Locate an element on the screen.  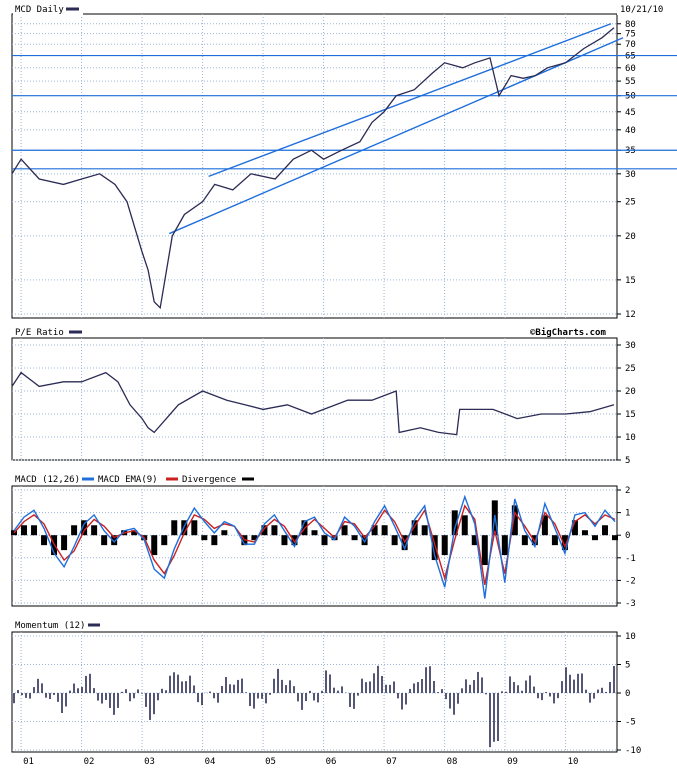
date-label-bg is located at coordinates (646, 8).